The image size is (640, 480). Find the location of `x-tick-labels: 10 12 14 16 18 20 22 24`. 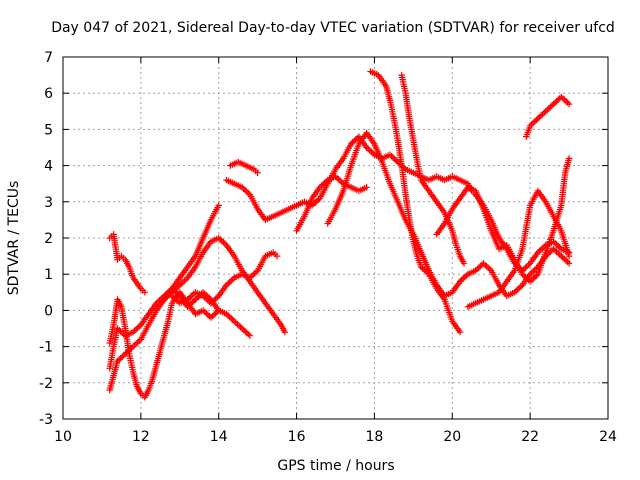

x-tick-labels: 10 12 14 16 18 20 22 24 is located at coordinates (335, 437).